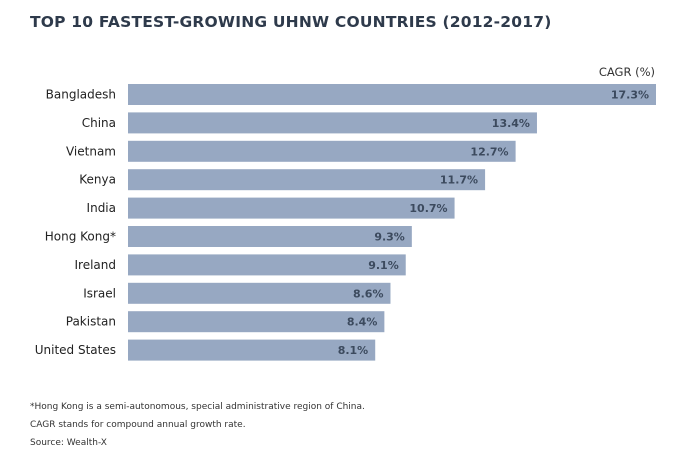  Describe the element at coordinates (626, 72) in the screenshot. I see `value-axis-label: CAGR (%)` at that location.